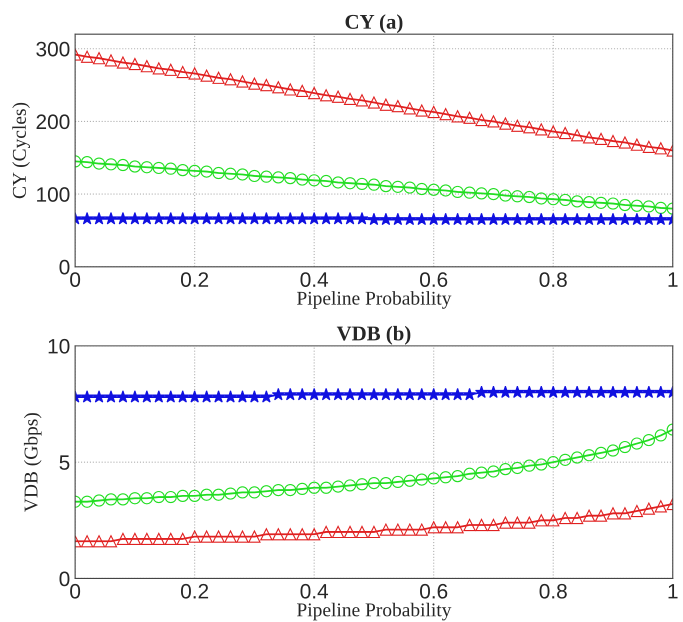 The image size is (683, 622). What do you see at coordinates (21, 150) in the screenshot?
I see `y-axis-title: CY (Cycles)` at bounding box center [21, 150].